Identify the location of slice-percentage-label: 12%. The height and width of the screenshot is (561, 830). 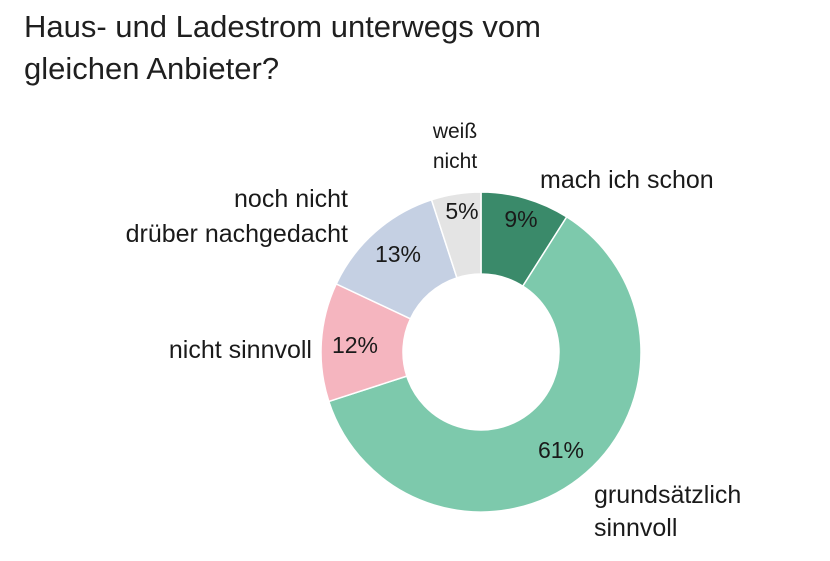
(355, 345).